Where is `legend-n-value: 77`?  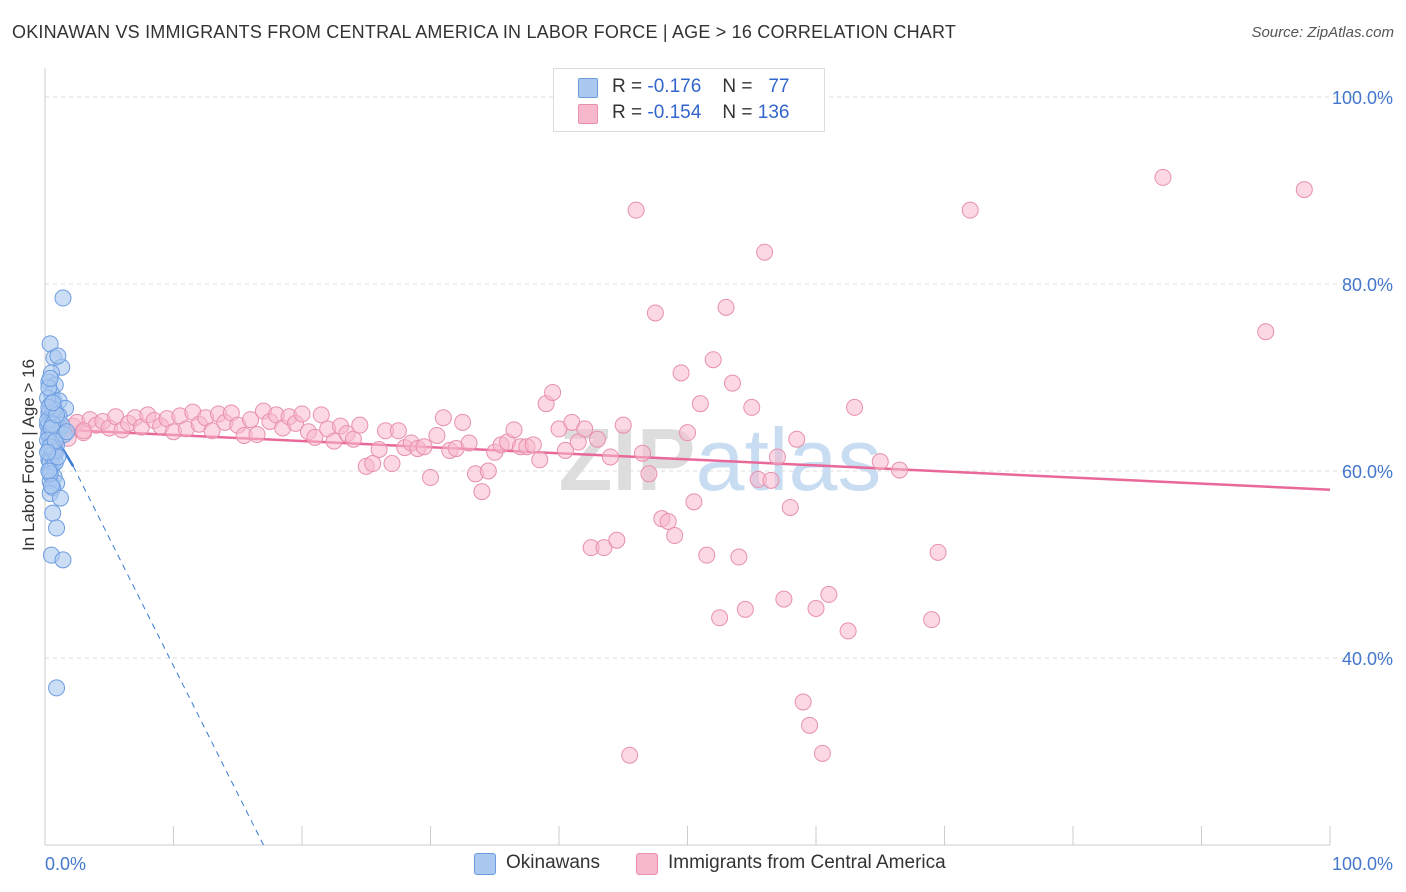 legend-n-value: 77 is located at coordinates (779, 86).